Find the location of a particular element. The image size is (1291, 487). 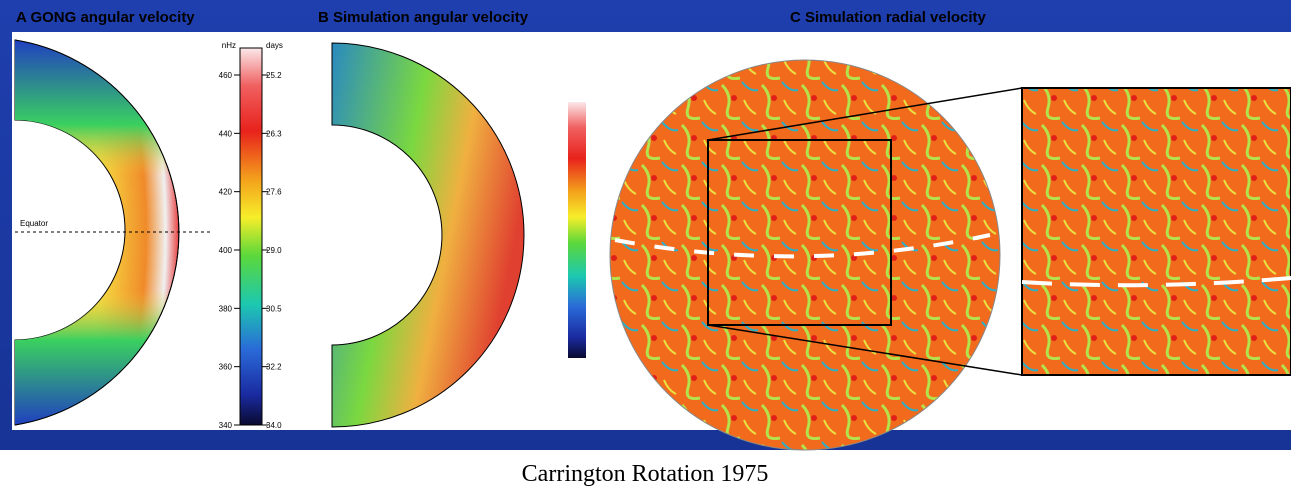

colorbar-b is located at coordinates (577, 230).